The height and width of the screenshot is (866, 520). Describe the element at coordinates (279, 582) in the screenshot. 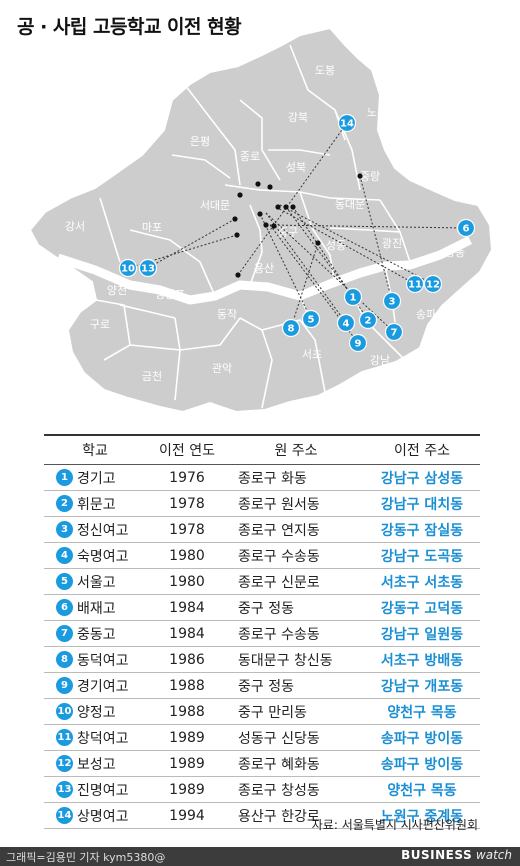

I see `original-address: 종로구 신문로` at that location.